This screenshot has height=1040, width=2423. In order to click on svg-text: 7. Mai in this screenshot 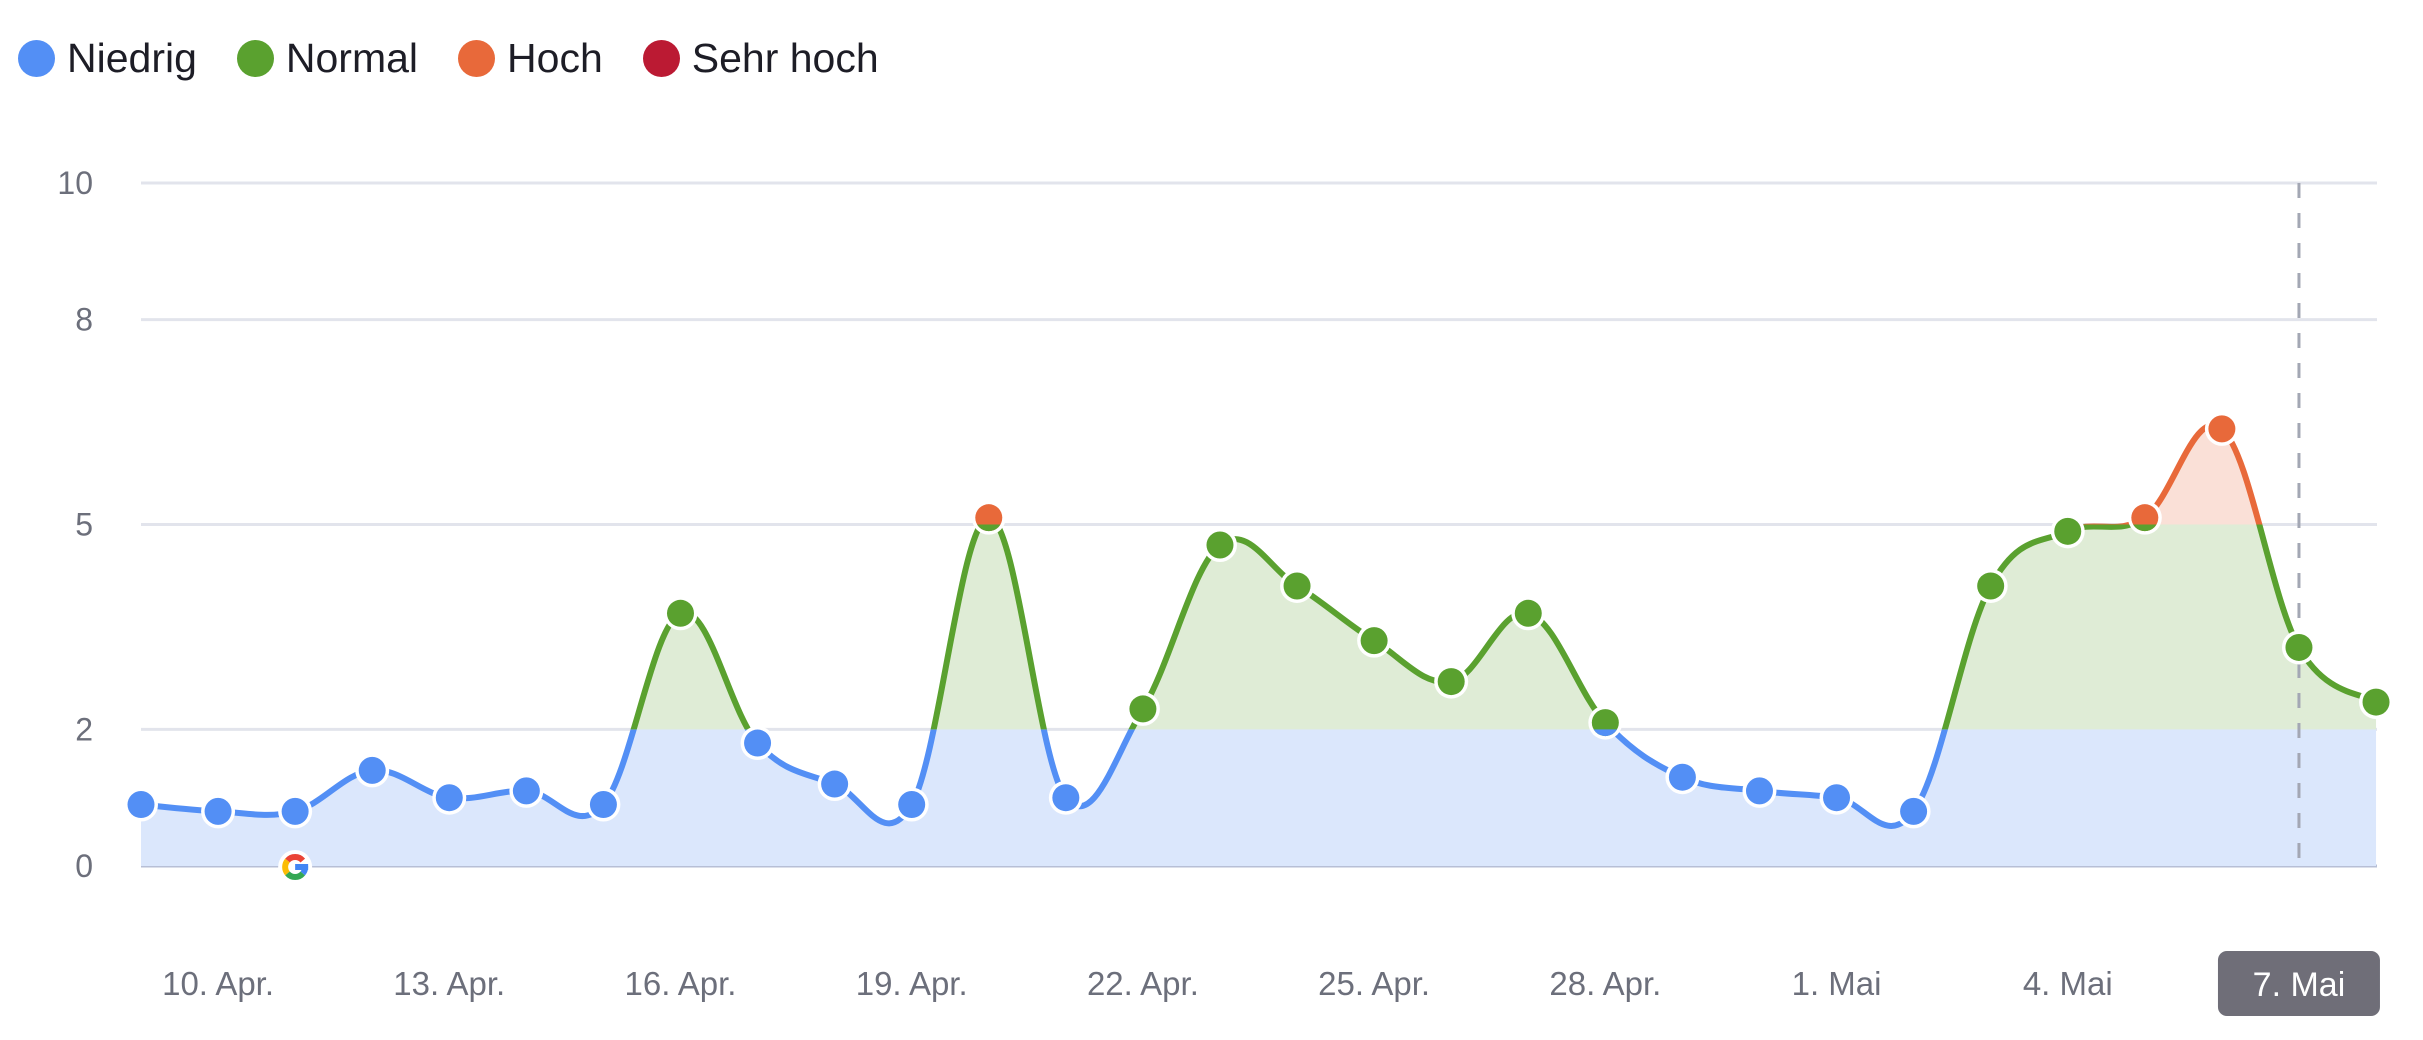, I will do `click(2299, 985)`.